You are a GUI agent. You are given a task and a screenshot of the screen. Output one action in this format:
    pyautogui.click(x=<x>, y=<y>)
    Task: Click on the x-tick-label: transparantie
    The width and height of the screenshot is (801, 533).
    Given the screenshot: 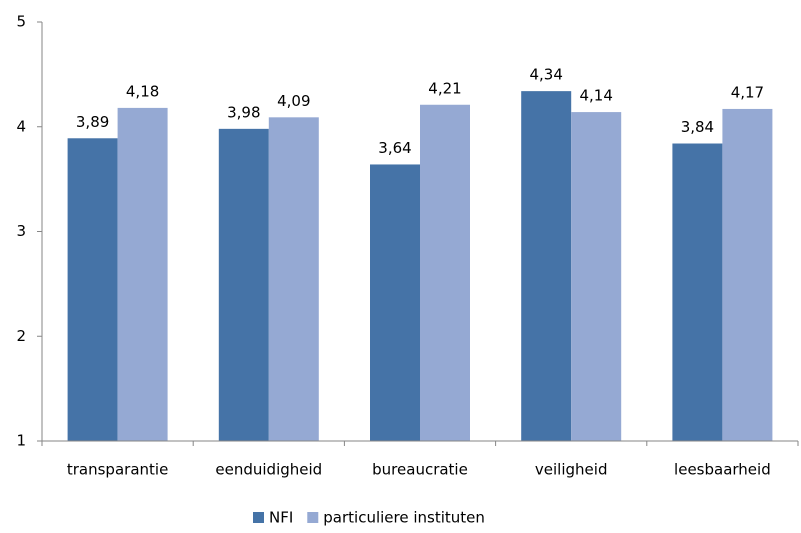 What is the action you would take?
    pyautogui.click(x=117, y=470)
    